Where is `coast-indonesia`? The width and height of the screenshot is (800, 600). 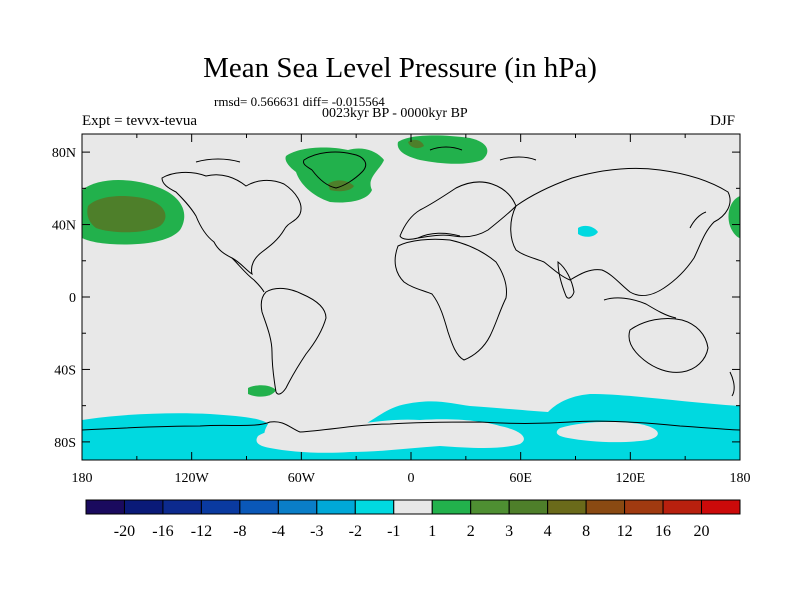
coast-indonesia is located at coordinates (640, 308).